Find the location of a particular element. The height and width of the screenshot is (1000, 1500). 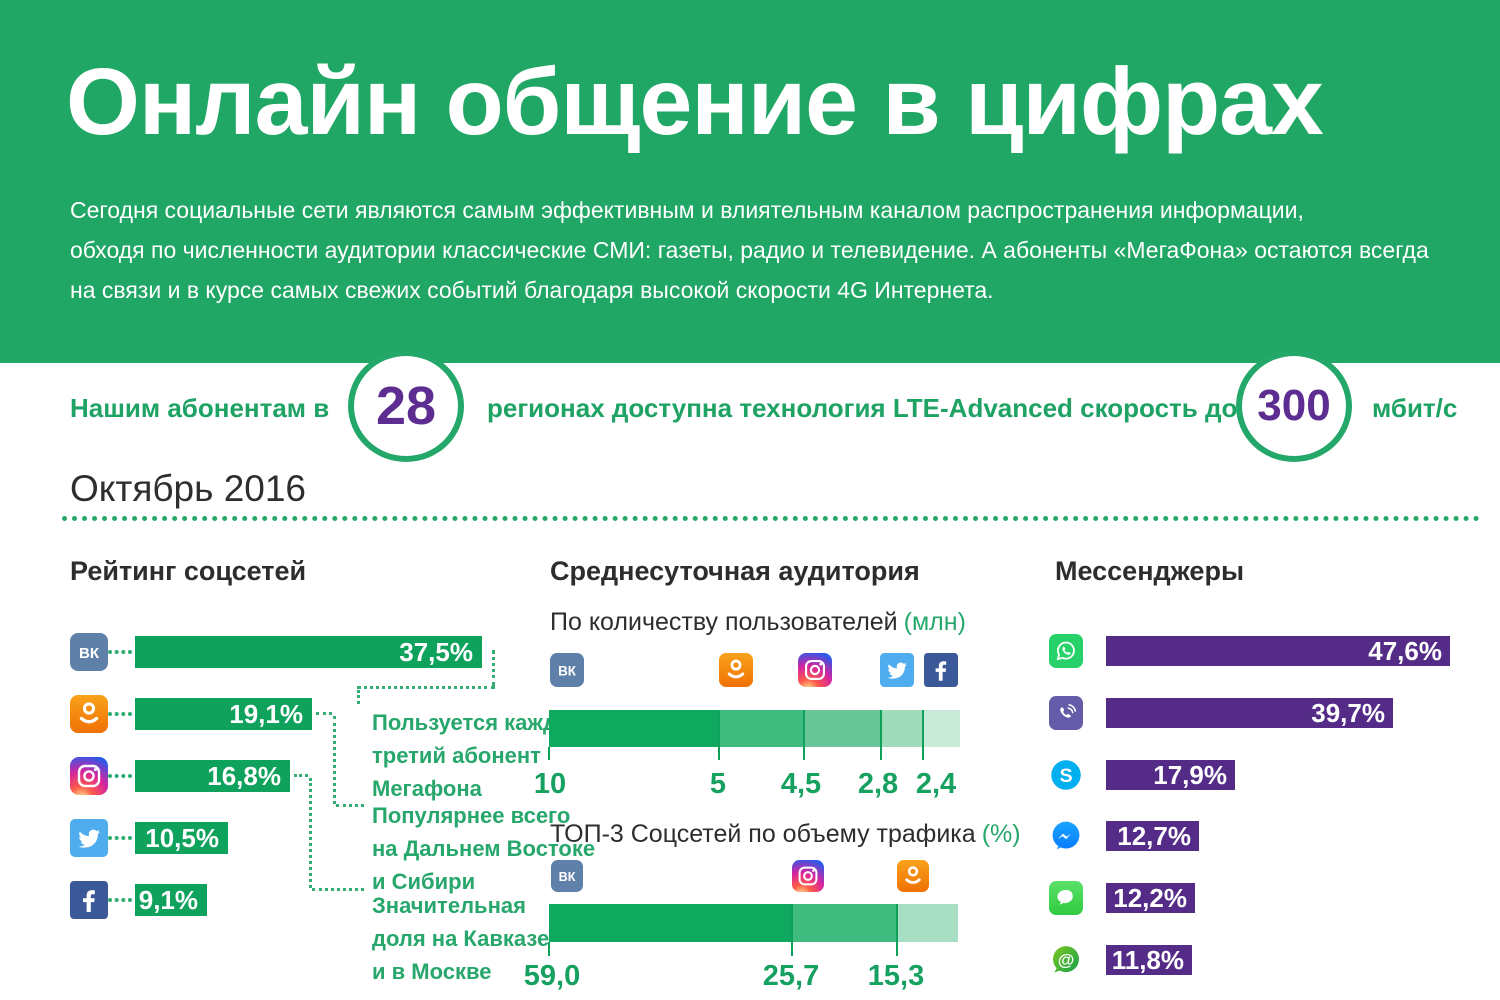

messenger-value-whatsapp: 47,6% is located at coordinates (1405, 651).